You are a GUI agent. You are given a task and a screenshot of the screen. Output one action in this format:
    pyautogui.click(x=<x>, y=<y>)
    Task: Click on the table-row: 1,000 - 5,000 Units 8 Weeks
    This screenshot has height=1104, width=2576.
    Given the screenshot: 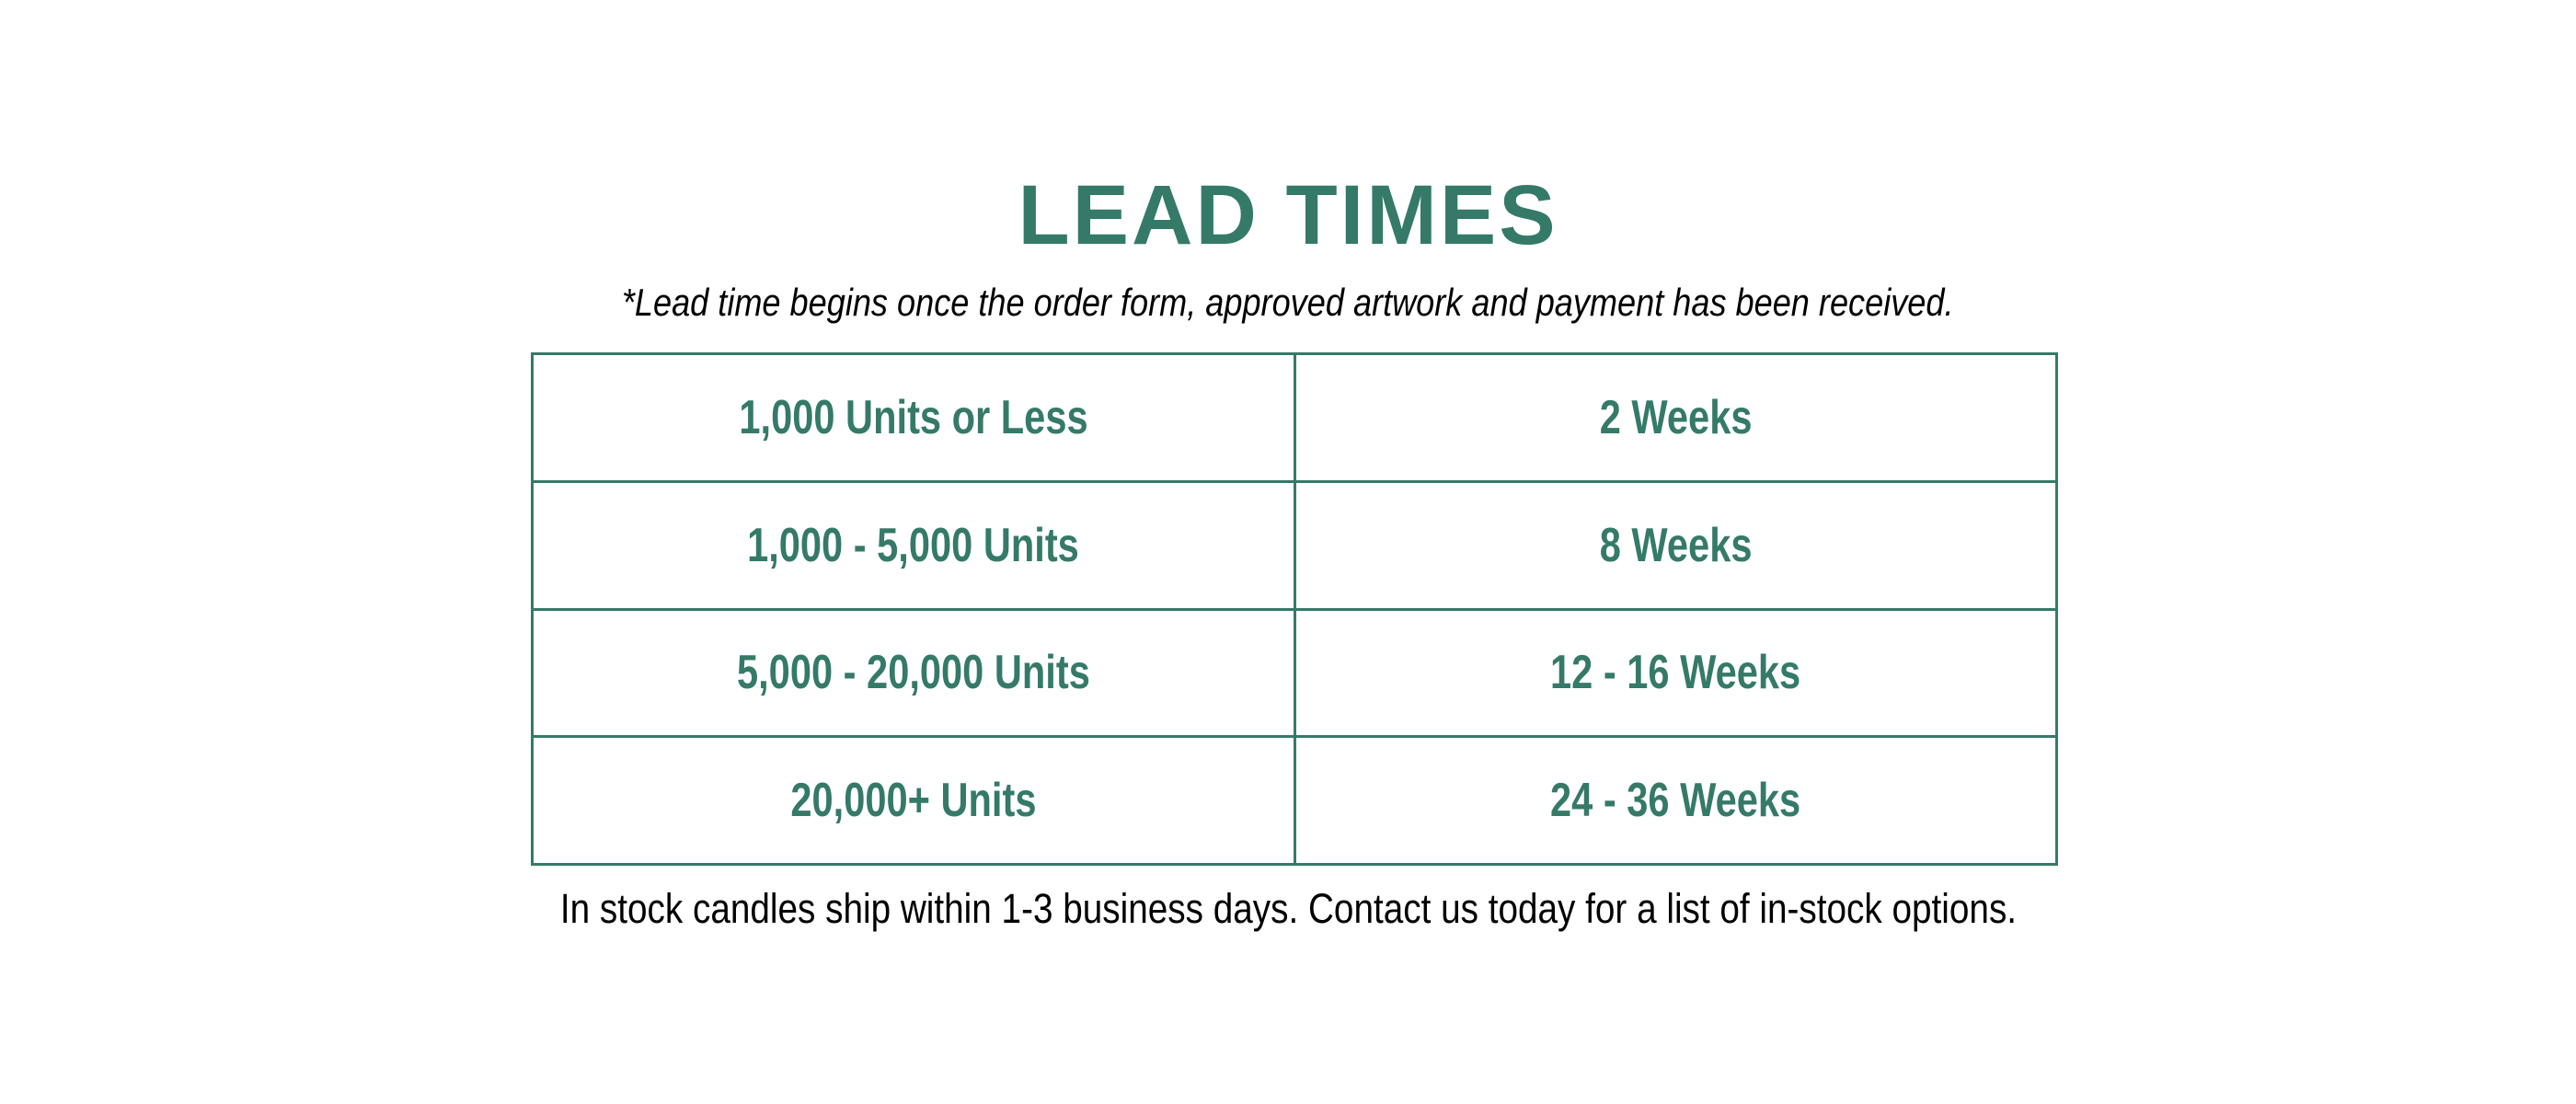 What is the action you would take?
    pyautogui.click(x=1294, y=545)
    